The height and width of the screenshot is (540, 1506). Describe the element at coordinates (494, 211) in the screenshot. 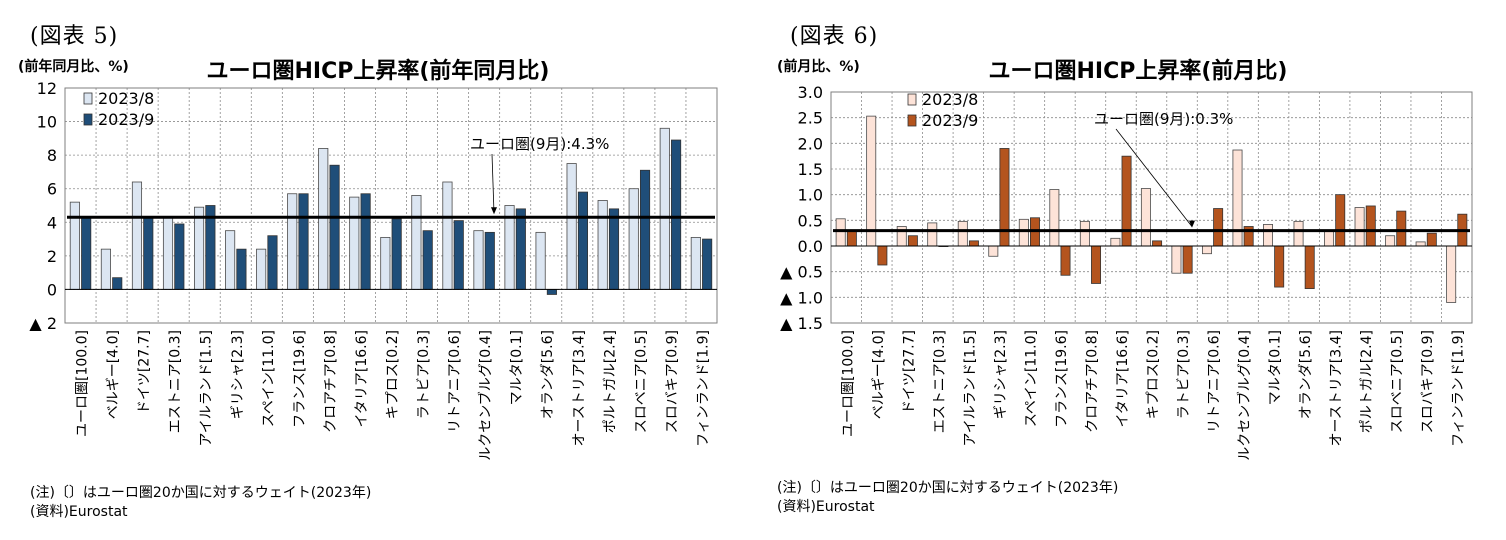

I see `reference-arrowhead` at that location.